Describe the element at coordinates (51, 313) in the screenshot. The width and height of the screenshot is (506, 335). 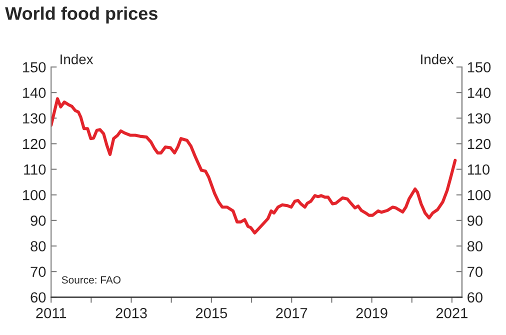
I see `x-tick-label: 2011` at that location.